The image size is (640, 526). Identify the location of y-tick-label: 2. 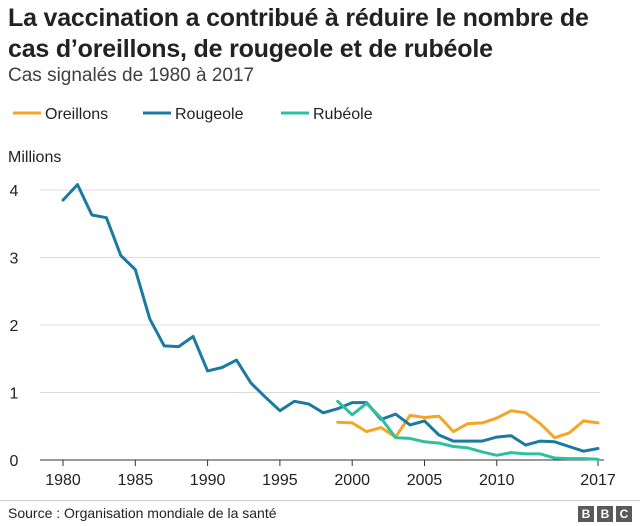
(14, 326).